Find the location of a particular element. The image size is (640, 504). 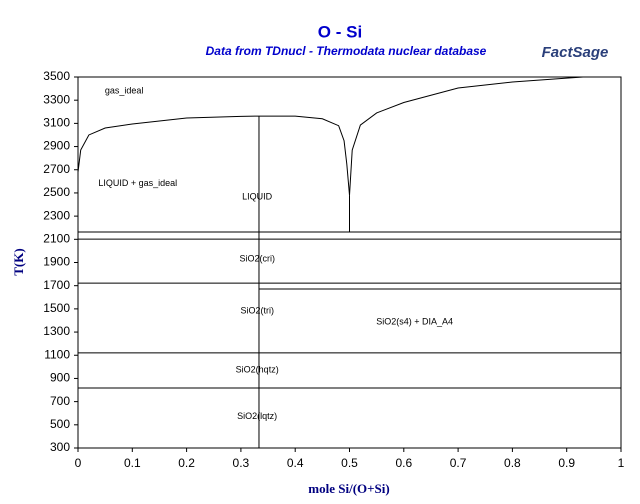

region-label: SiO2(cri) is located at coordinates (257, 258).